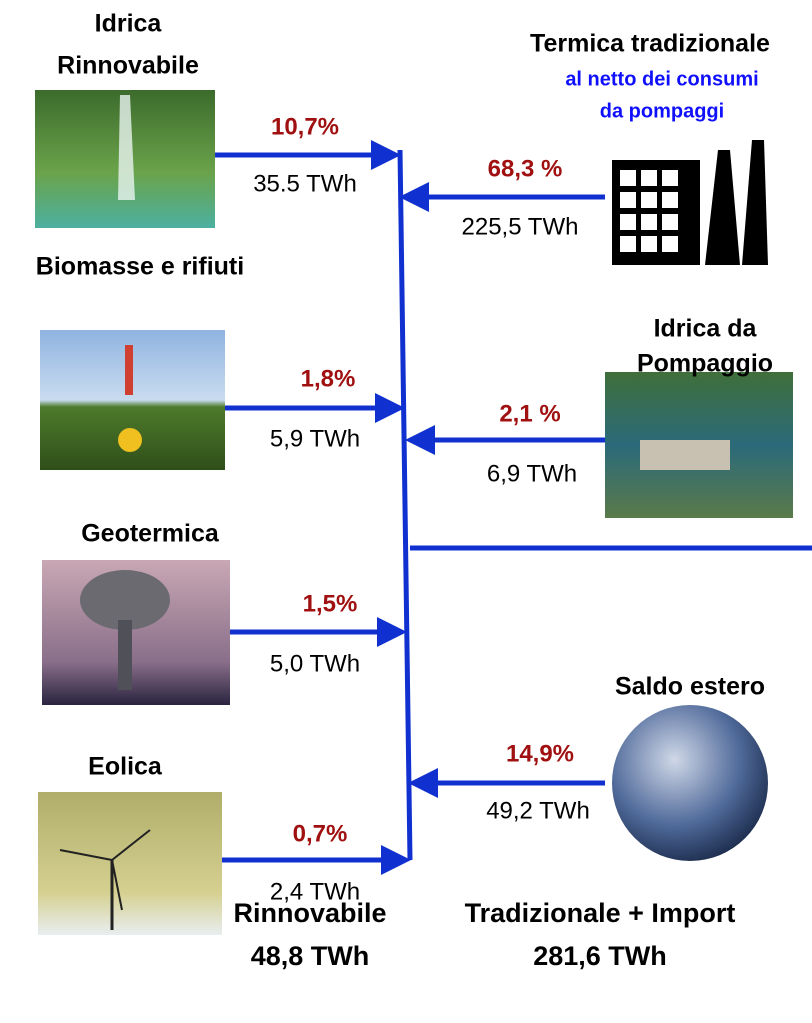  What do you see at coordinates (328, 378) in the screenshot?
I see `percent: 1,8%` at bounding box center [328, 378].